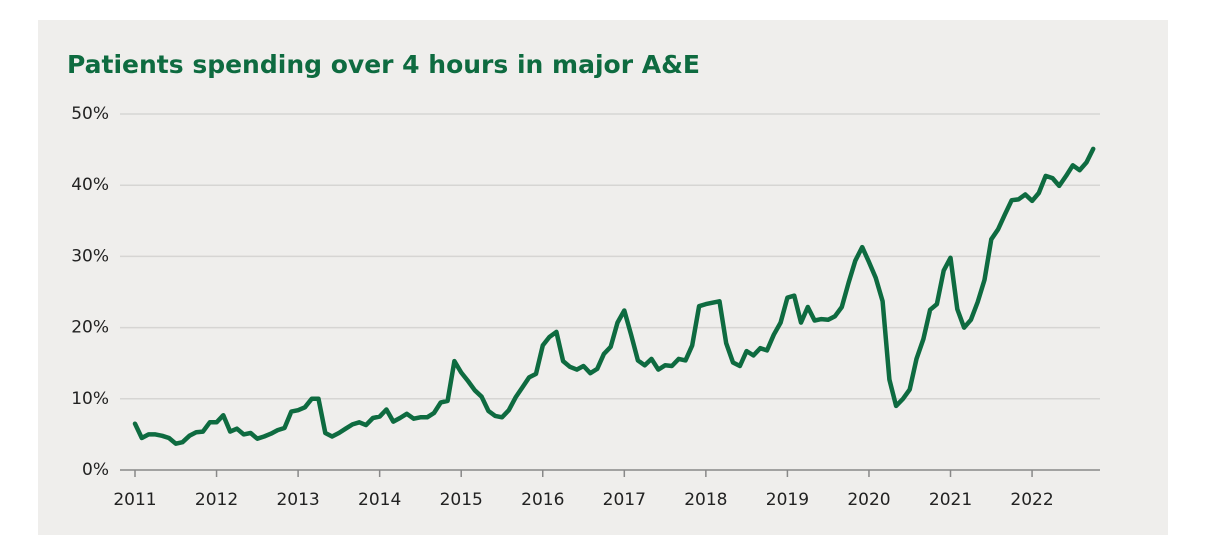 This screenshot has width=1205, height=558. I want to click on x-tick-label: 2022, so click(1031, 500).